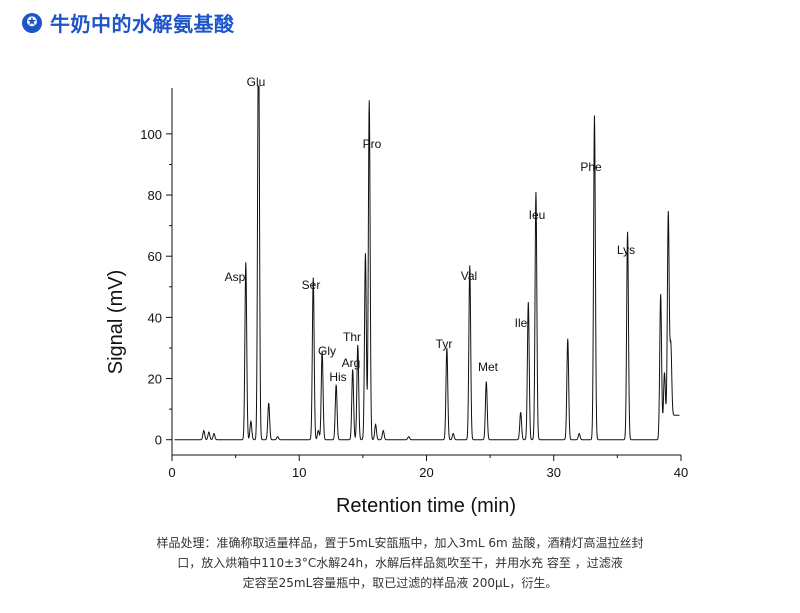  Describe the element at coordinates (235, 277) in the screenshot. I see `peak-label-asp: Asp` at that location.